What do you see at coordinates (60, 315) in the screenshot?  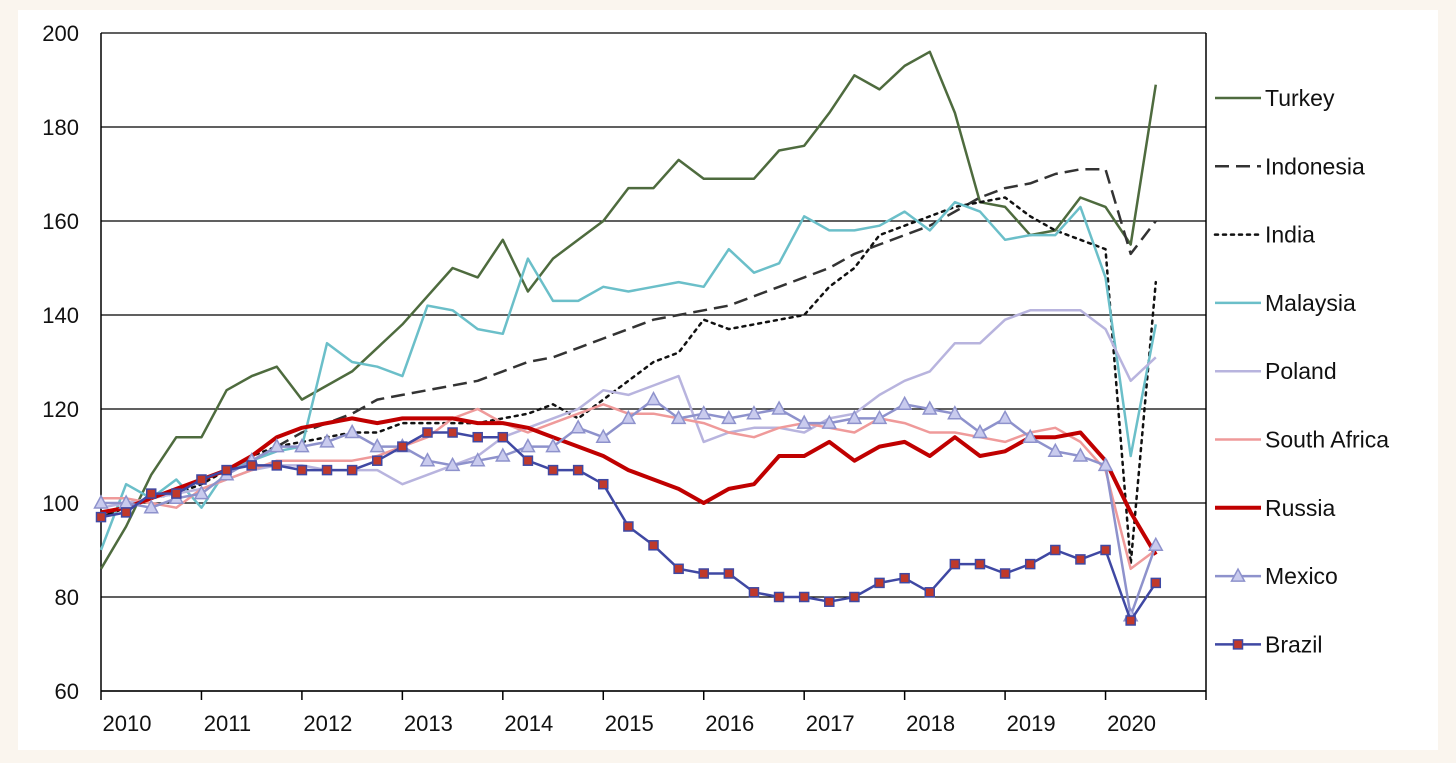 I see `y-tick-label: 140` at bounding box center [60, 315].